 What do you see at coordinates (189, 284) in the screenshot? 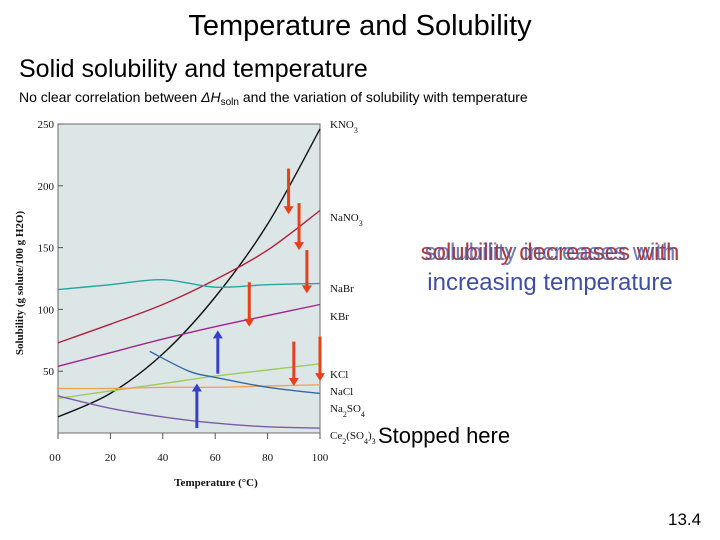
I see `series-line-nabr` at bounding box center [189, 284].